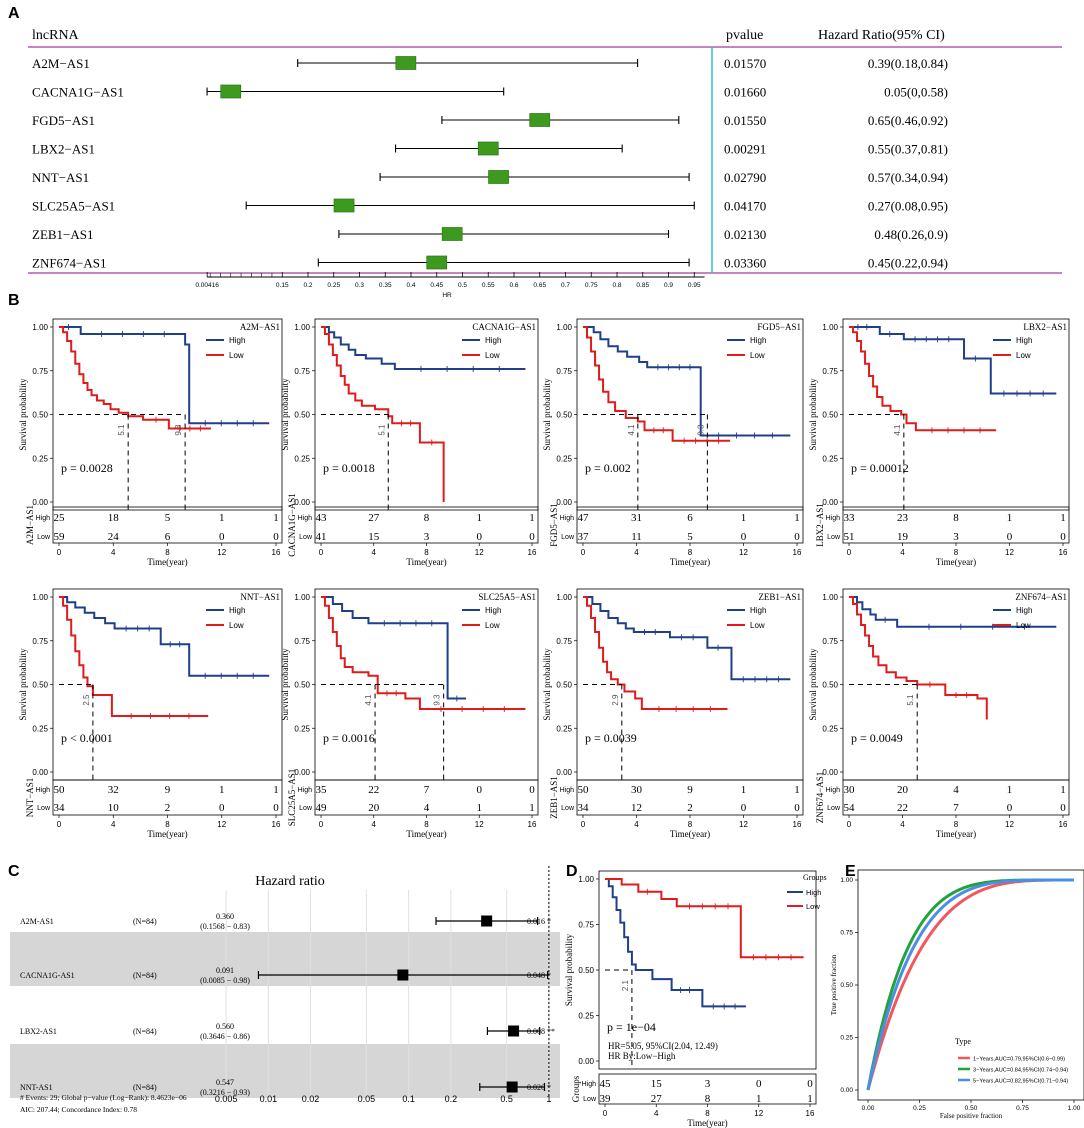 This screenshot has height=1128, width=1084. Describe the element at coordinates (846, 1038) in the screenshot. I see `roc-y-tick-label: 0.25` at that location.